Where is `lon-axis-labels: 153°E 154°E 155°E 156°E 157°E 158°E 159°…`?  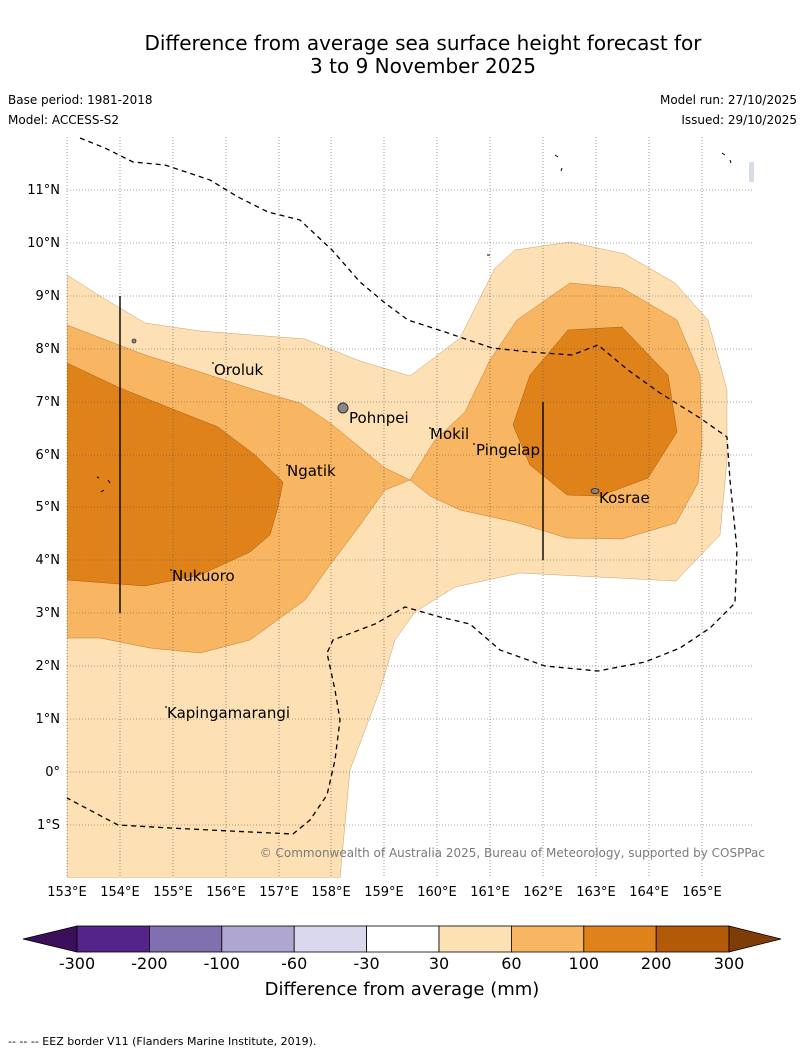
lon-axis-labels: 153°E 154°E 155°E 156°E 157°E 158°E 159°… is located at coordinates (384, 892).